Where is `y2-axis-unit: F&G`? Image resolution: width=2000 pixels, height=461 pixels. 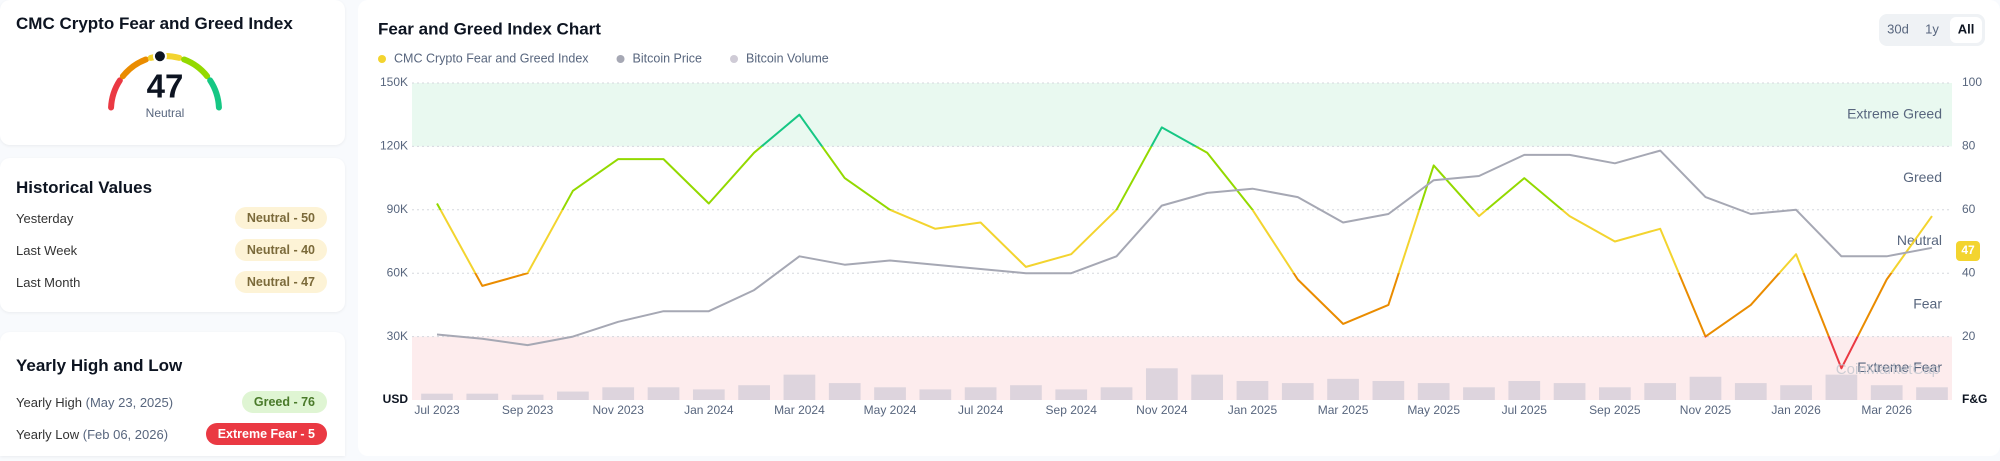
y2-axis-unit: F&G is located at coordinates (1974, 399).